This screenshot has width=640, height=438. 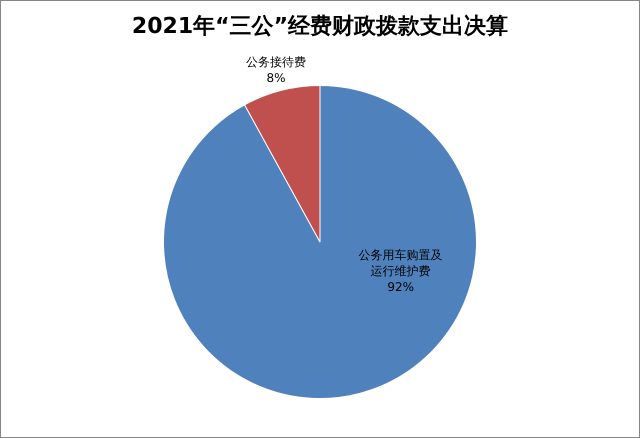 What do you see at coordinates (276, 77) in the screenshot?
I see `data-label: 8%` at bounding box center [276, 77].